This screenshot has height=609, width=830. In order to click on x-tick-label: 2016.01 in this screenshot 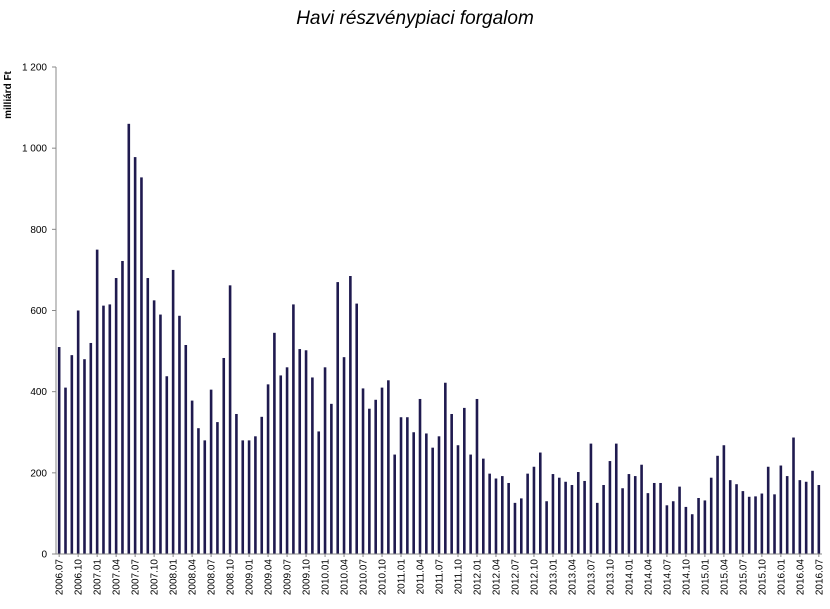, I will do `click(781, 577)`.